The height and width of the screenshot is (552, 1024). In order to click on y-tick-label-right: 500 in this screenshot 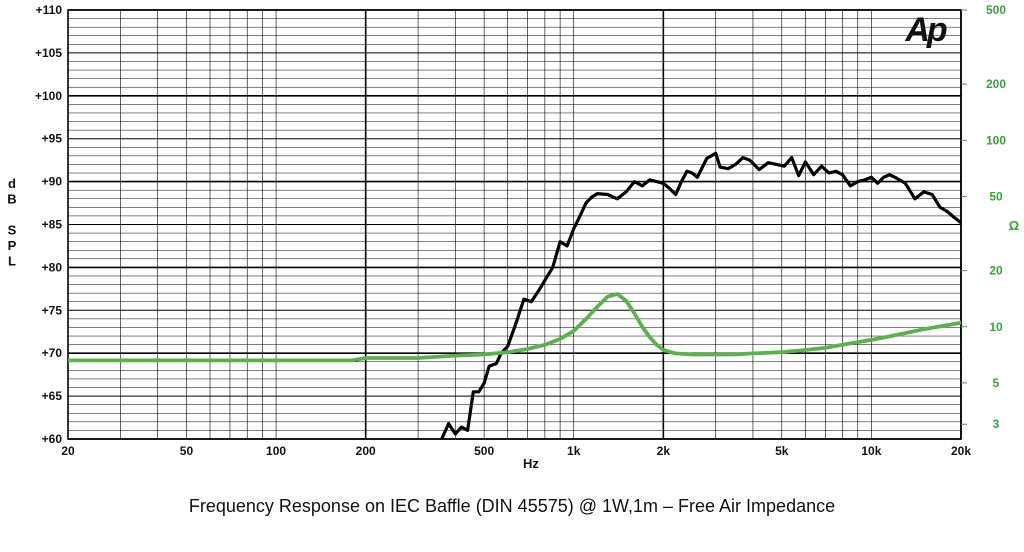, I will do `click(996, 10)`.